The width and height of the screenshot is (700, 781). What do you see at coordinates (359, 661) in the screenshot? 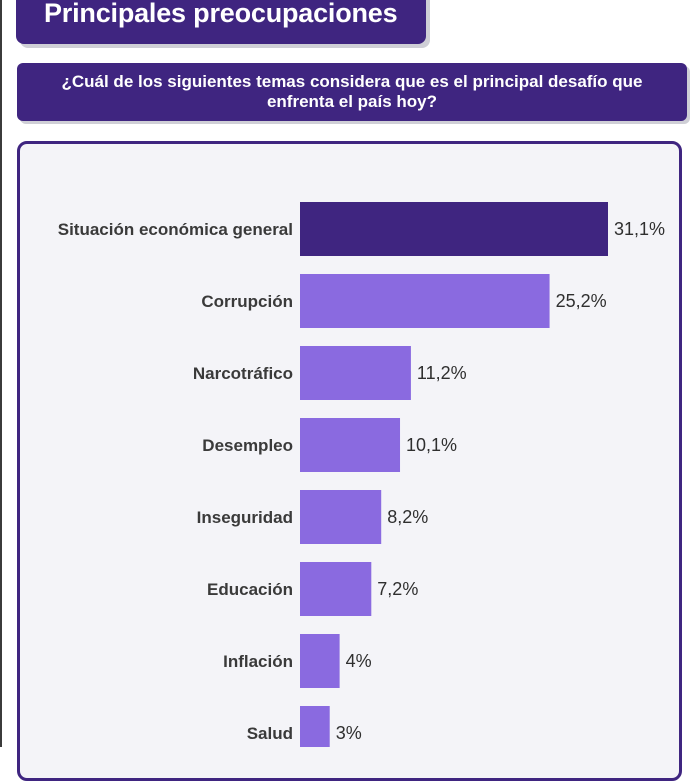
I see `value-label-6: 4%` at bounding box center [359, 661].